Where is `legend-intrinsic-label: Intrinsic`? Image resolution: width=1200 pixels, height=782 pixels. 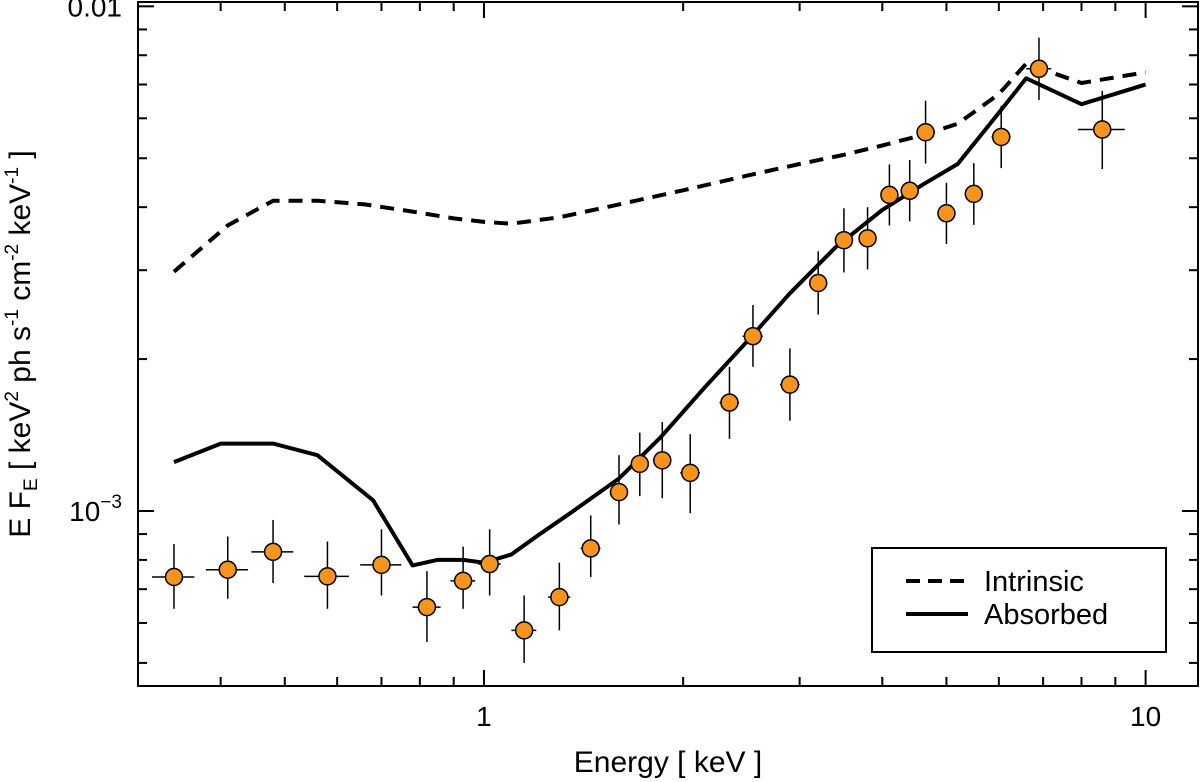 legend-intrinsic-label: Intrinsic is located at coordinates (1034, 582).